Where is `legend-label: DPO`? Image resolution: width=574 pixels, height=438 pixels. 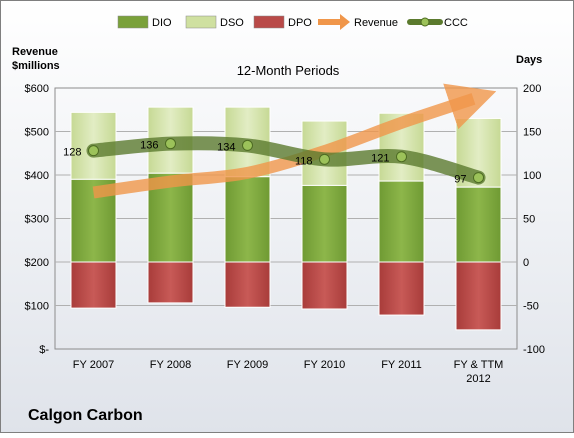
legend-label: DPO is located at coordinates (300, 23).